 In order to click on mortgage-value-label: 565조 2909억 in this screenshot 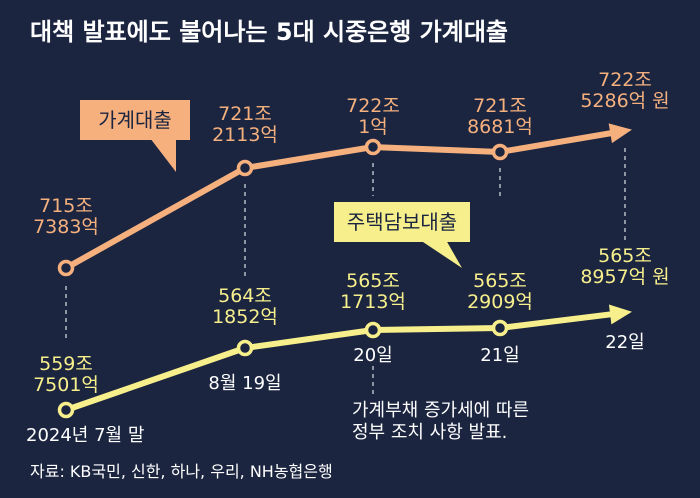, I will do `click(500, 291)`.